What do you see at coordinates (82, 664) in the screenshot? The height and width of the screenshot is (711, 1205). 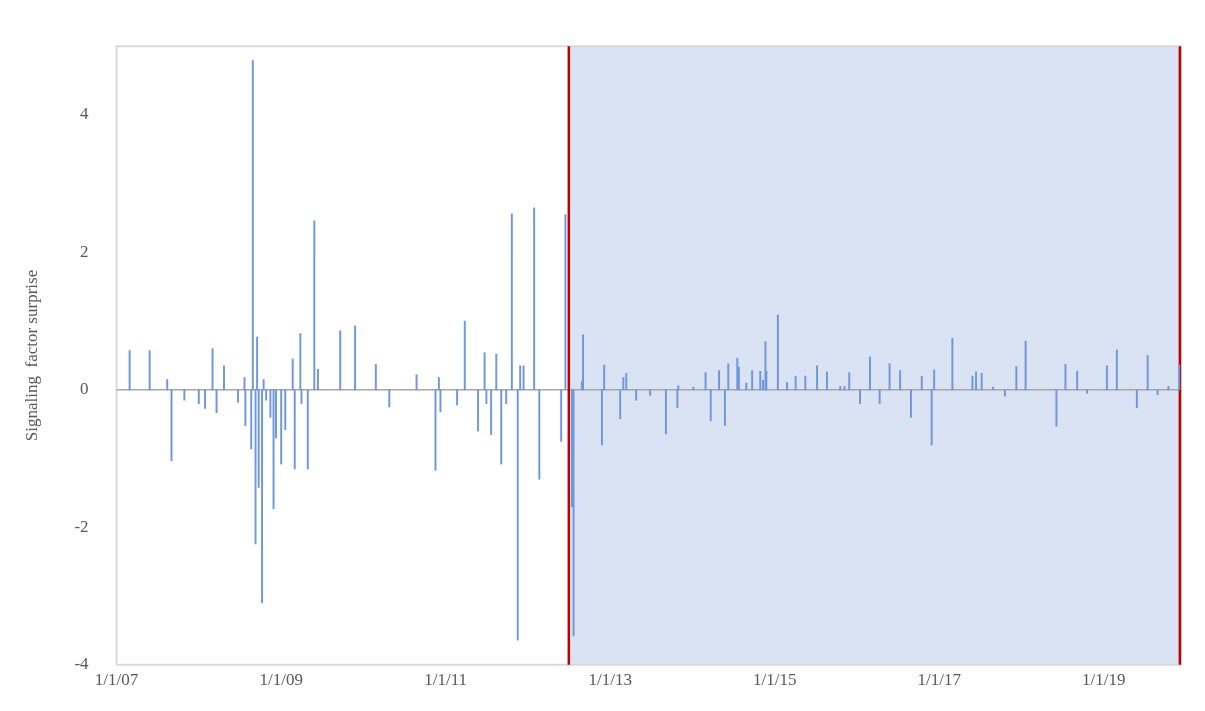 I see `y-tick-label: -4` at bounding box center [82, 664].